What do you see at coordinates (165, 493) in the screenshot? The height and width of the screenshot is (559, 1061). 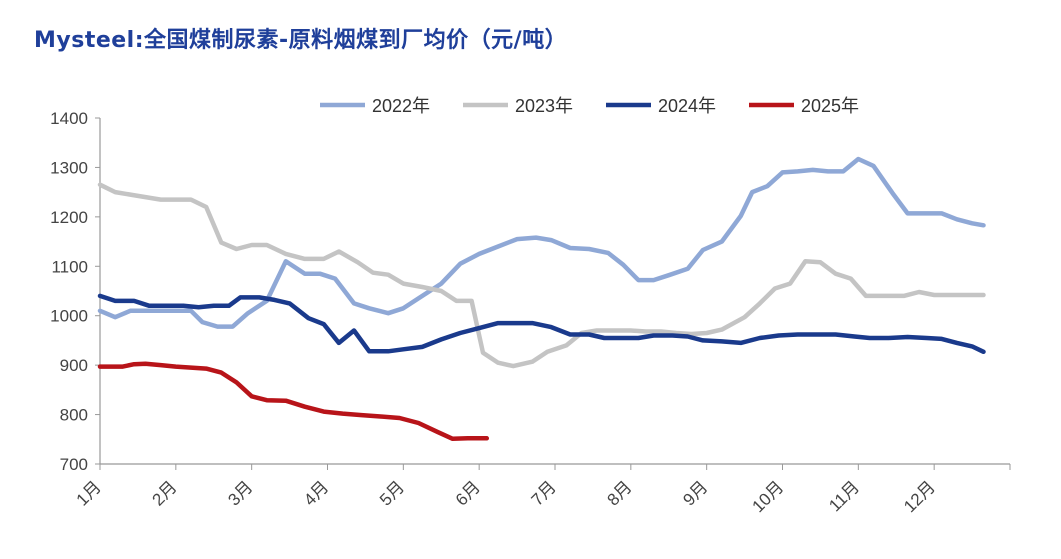 I see `x-tick-label: 2月` at bounding box center [165, 493].